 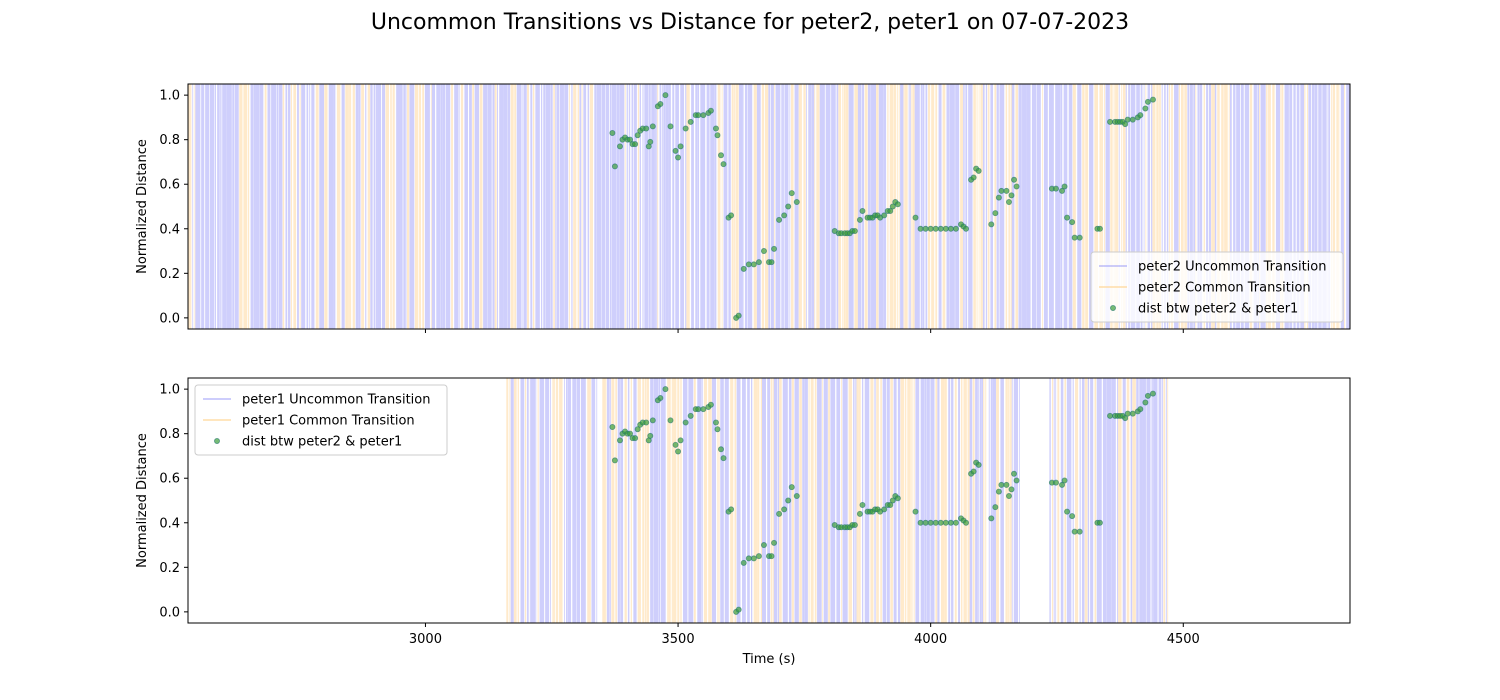 I want to click on x-tick-label: 4500, so click(x=1183, y=639).